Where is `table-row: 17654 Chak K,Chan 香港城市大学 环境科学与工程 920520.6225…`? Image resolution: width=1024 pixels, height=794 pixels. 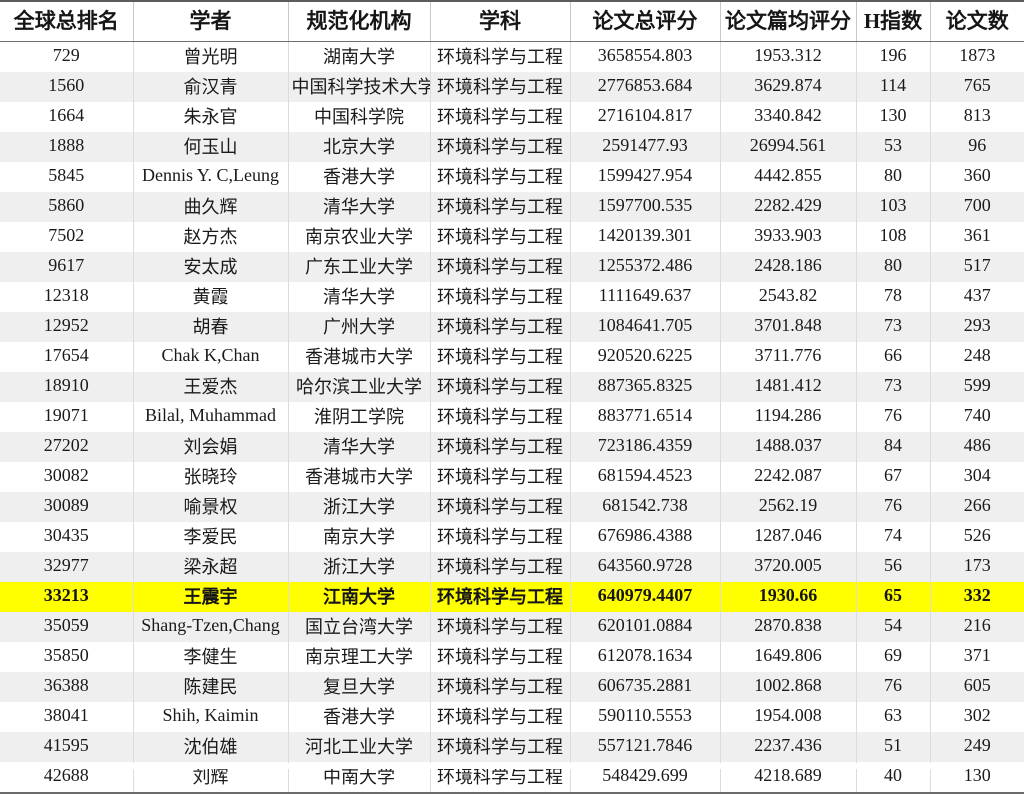
table-row: 17654 Chak K,Chan 香港城市大学 环境科学与工程 920520.6225… is located at coordinates (512, 356).